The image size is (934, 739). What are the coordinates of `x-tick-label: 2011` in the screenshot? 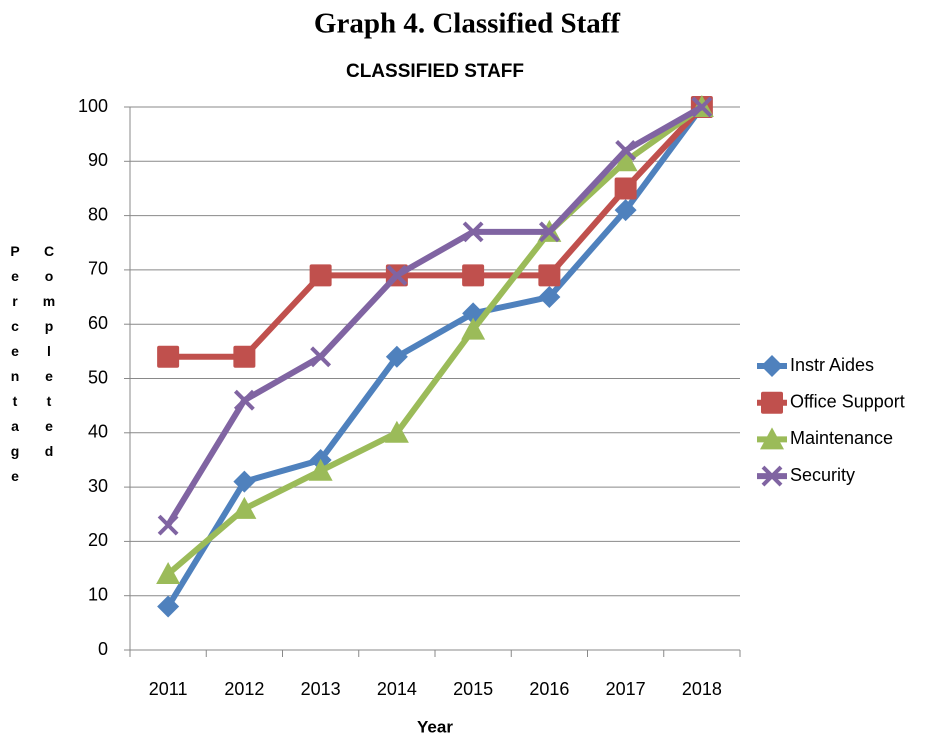 It's located at (168, 689).